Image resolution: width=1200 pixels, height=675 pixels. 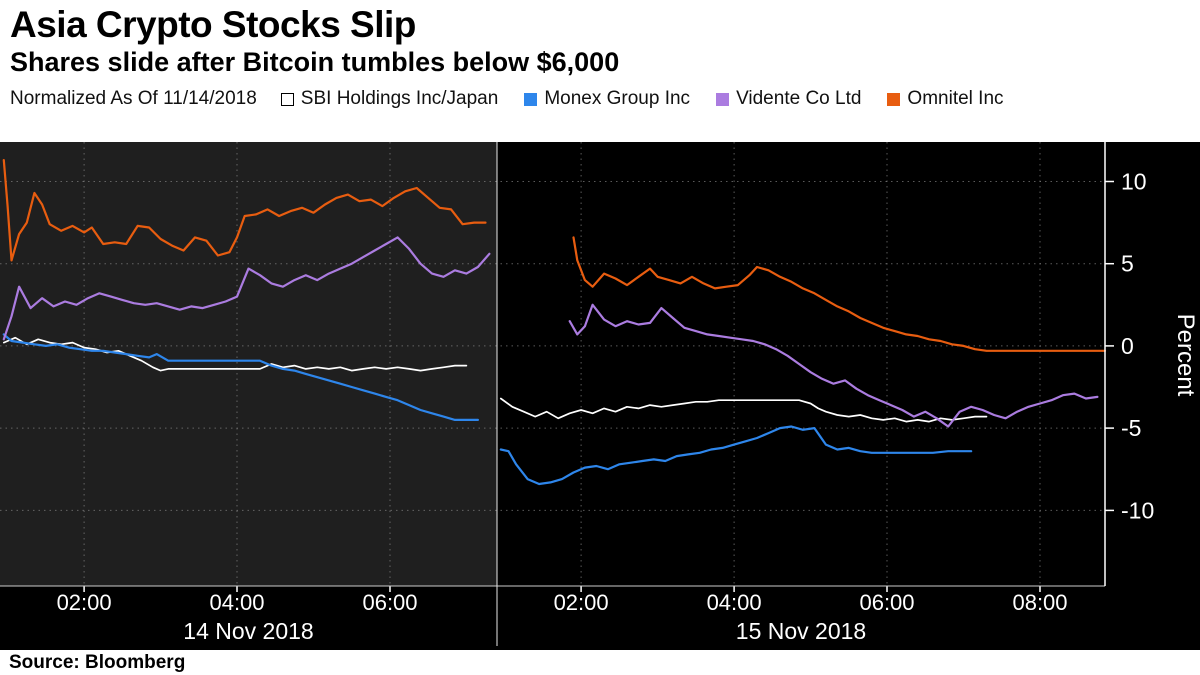 I want to click on svg-text: 15 Nov 2018, so click(x=801, y=631).